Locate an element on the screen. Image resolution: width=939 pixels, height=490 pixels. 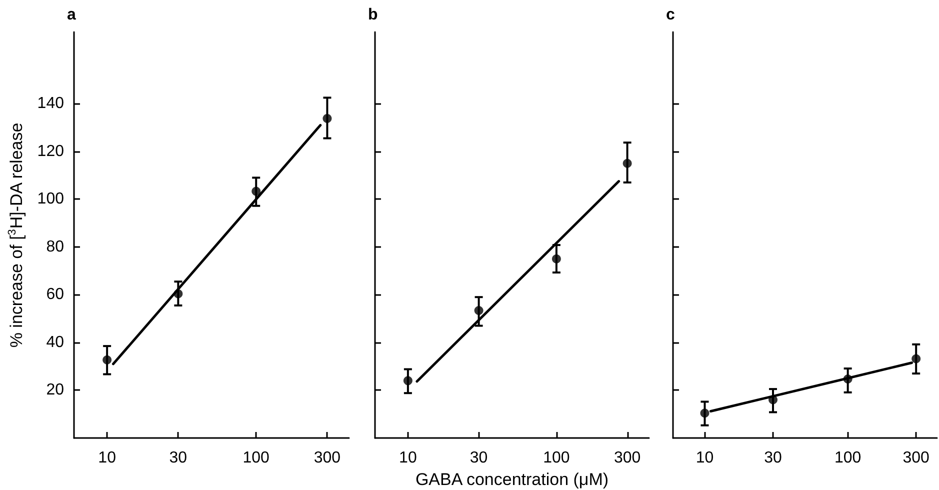
y-tick-label: 100 is located at coordinates (50, 199).